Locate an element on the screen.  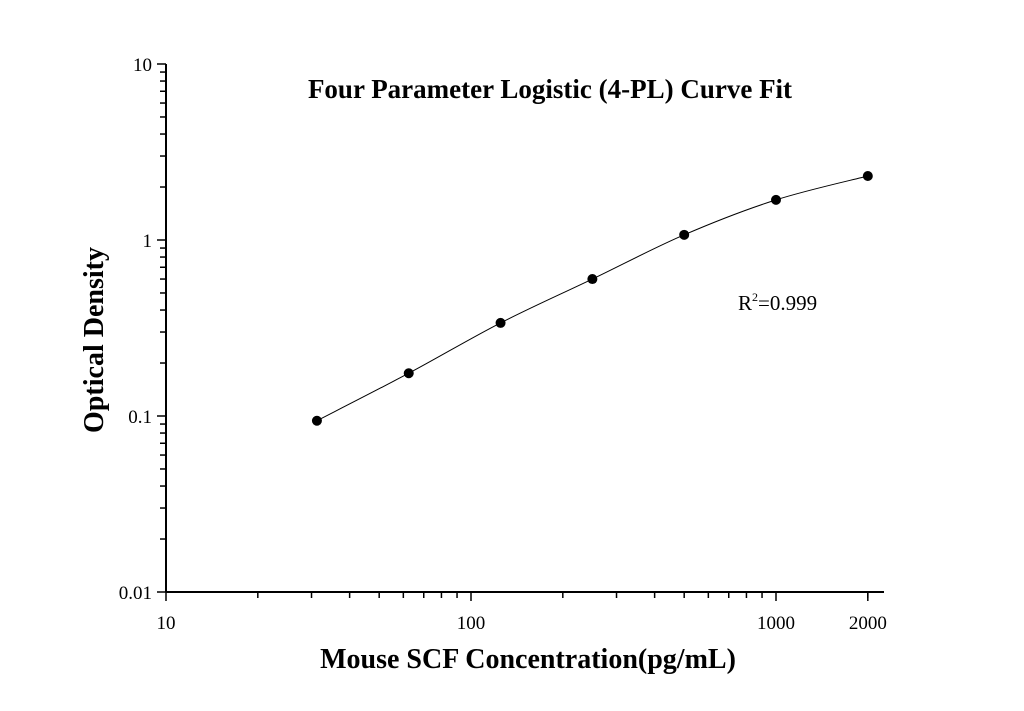
x-tick-label: 10 is located at coordinates (166, 623).